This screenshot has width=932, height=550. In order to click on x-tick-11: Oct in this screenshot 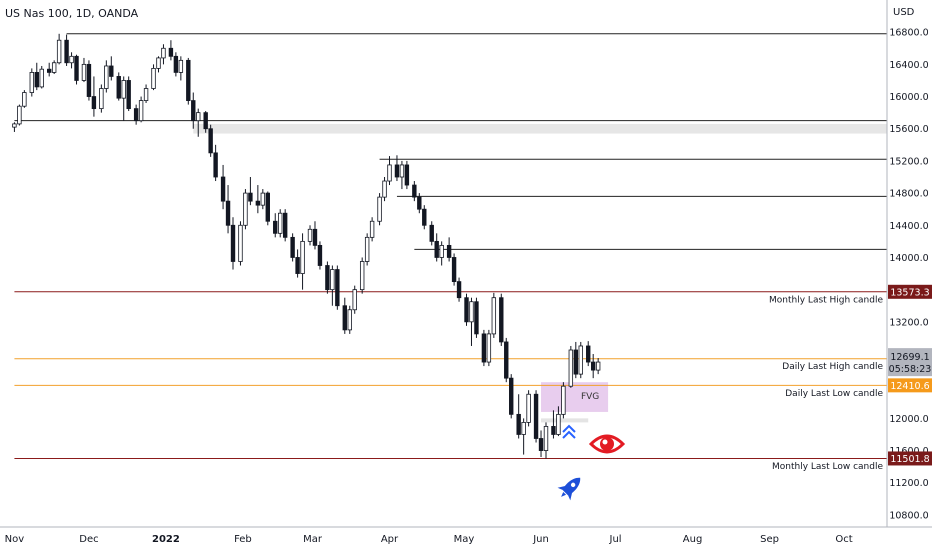, I will do `click(843, 539)`.